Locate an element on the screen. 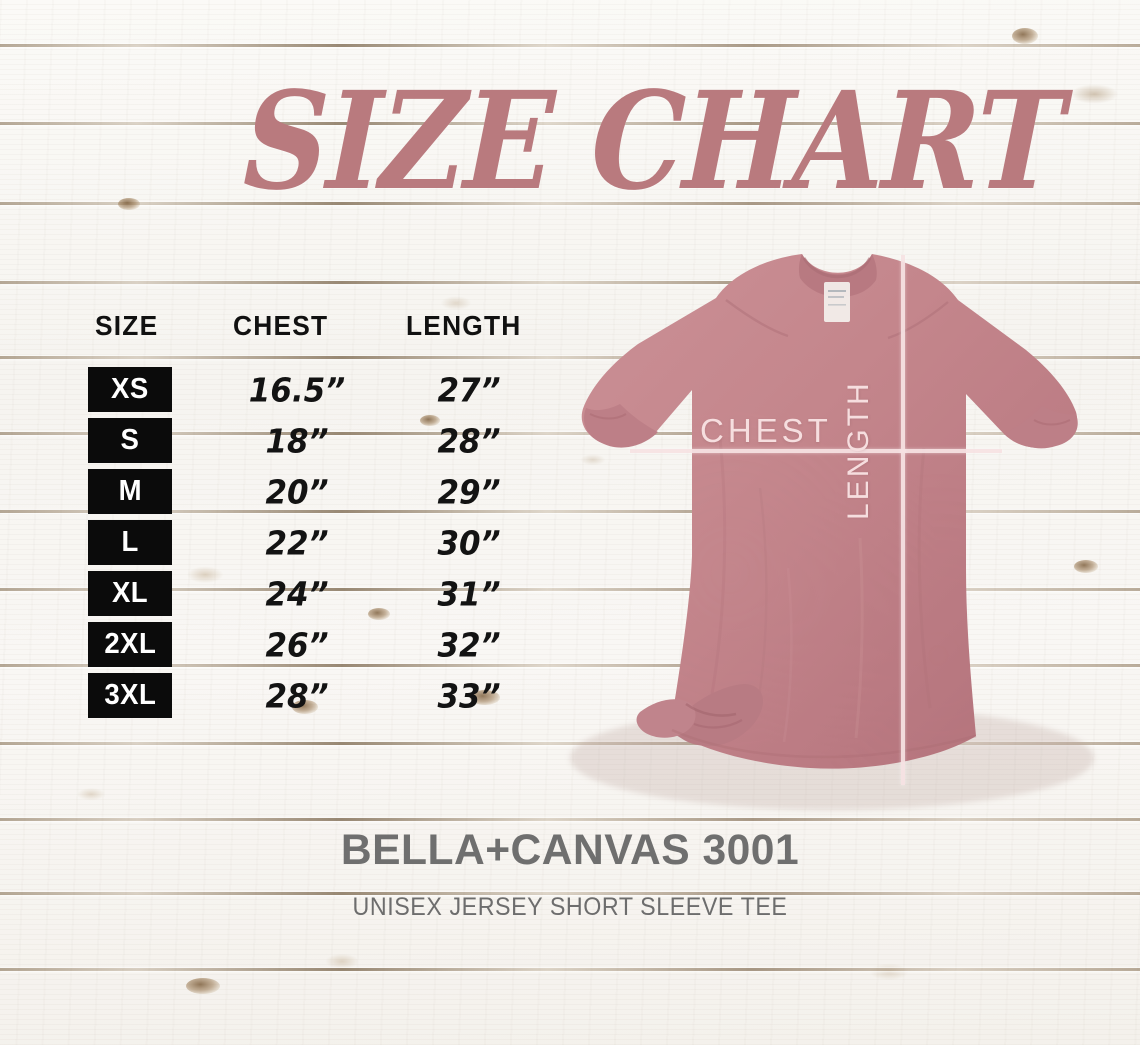  length-guide-label: LENGTH is located at coordinates (858, 450).